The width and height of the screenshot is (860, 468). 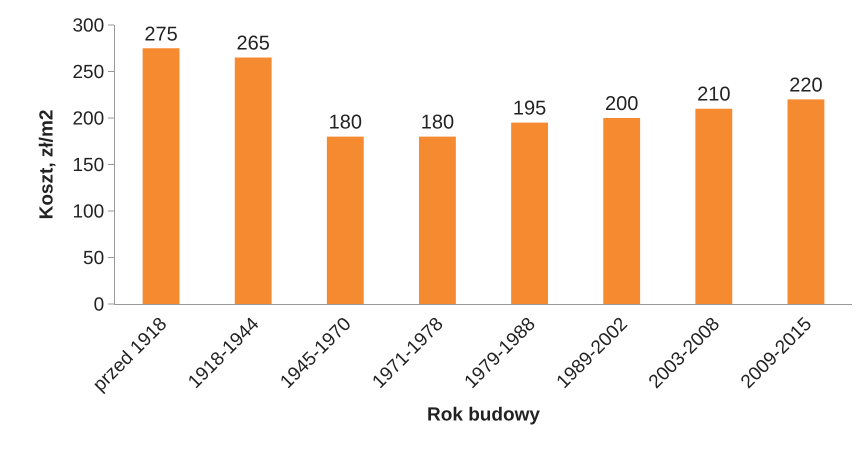 What do you see at coordinates (529, 109) in the screenshot?
I see `data-label: 195` at bounding box center [529, 109].